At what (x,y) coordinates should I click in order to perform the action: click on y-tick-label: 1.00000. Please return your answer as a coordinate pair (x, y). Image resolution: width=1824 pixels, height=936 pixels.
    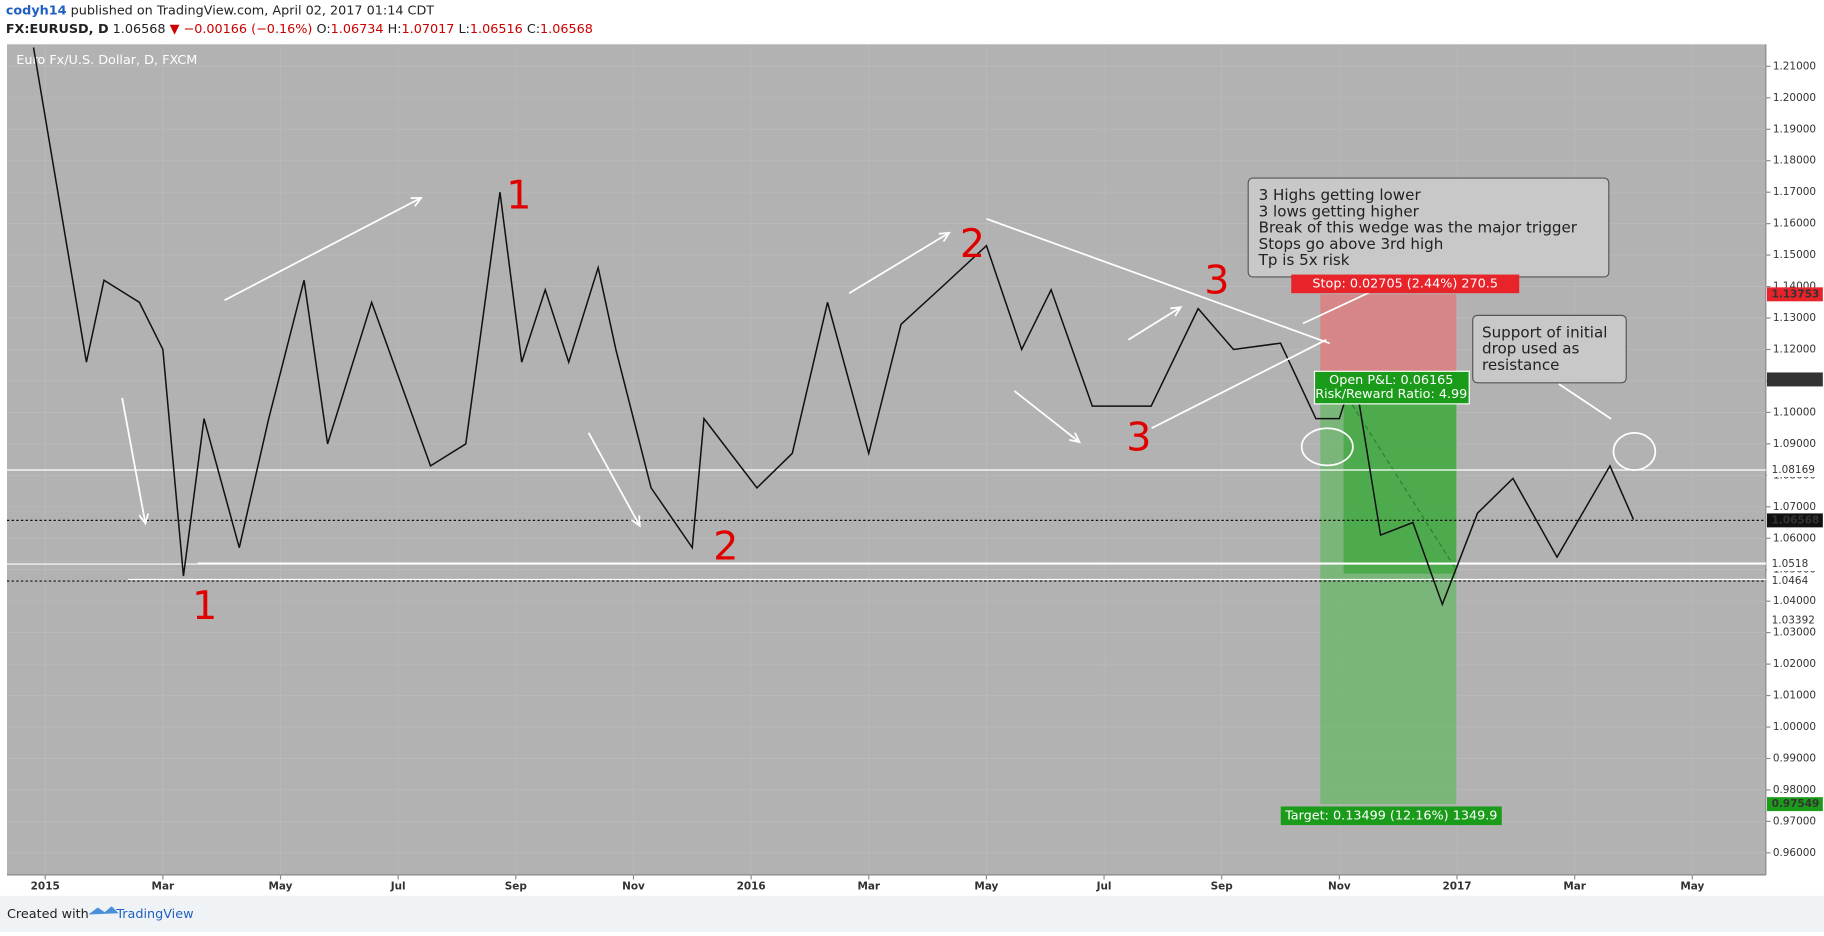
    Looking at the image, I should click on (1794, 727).